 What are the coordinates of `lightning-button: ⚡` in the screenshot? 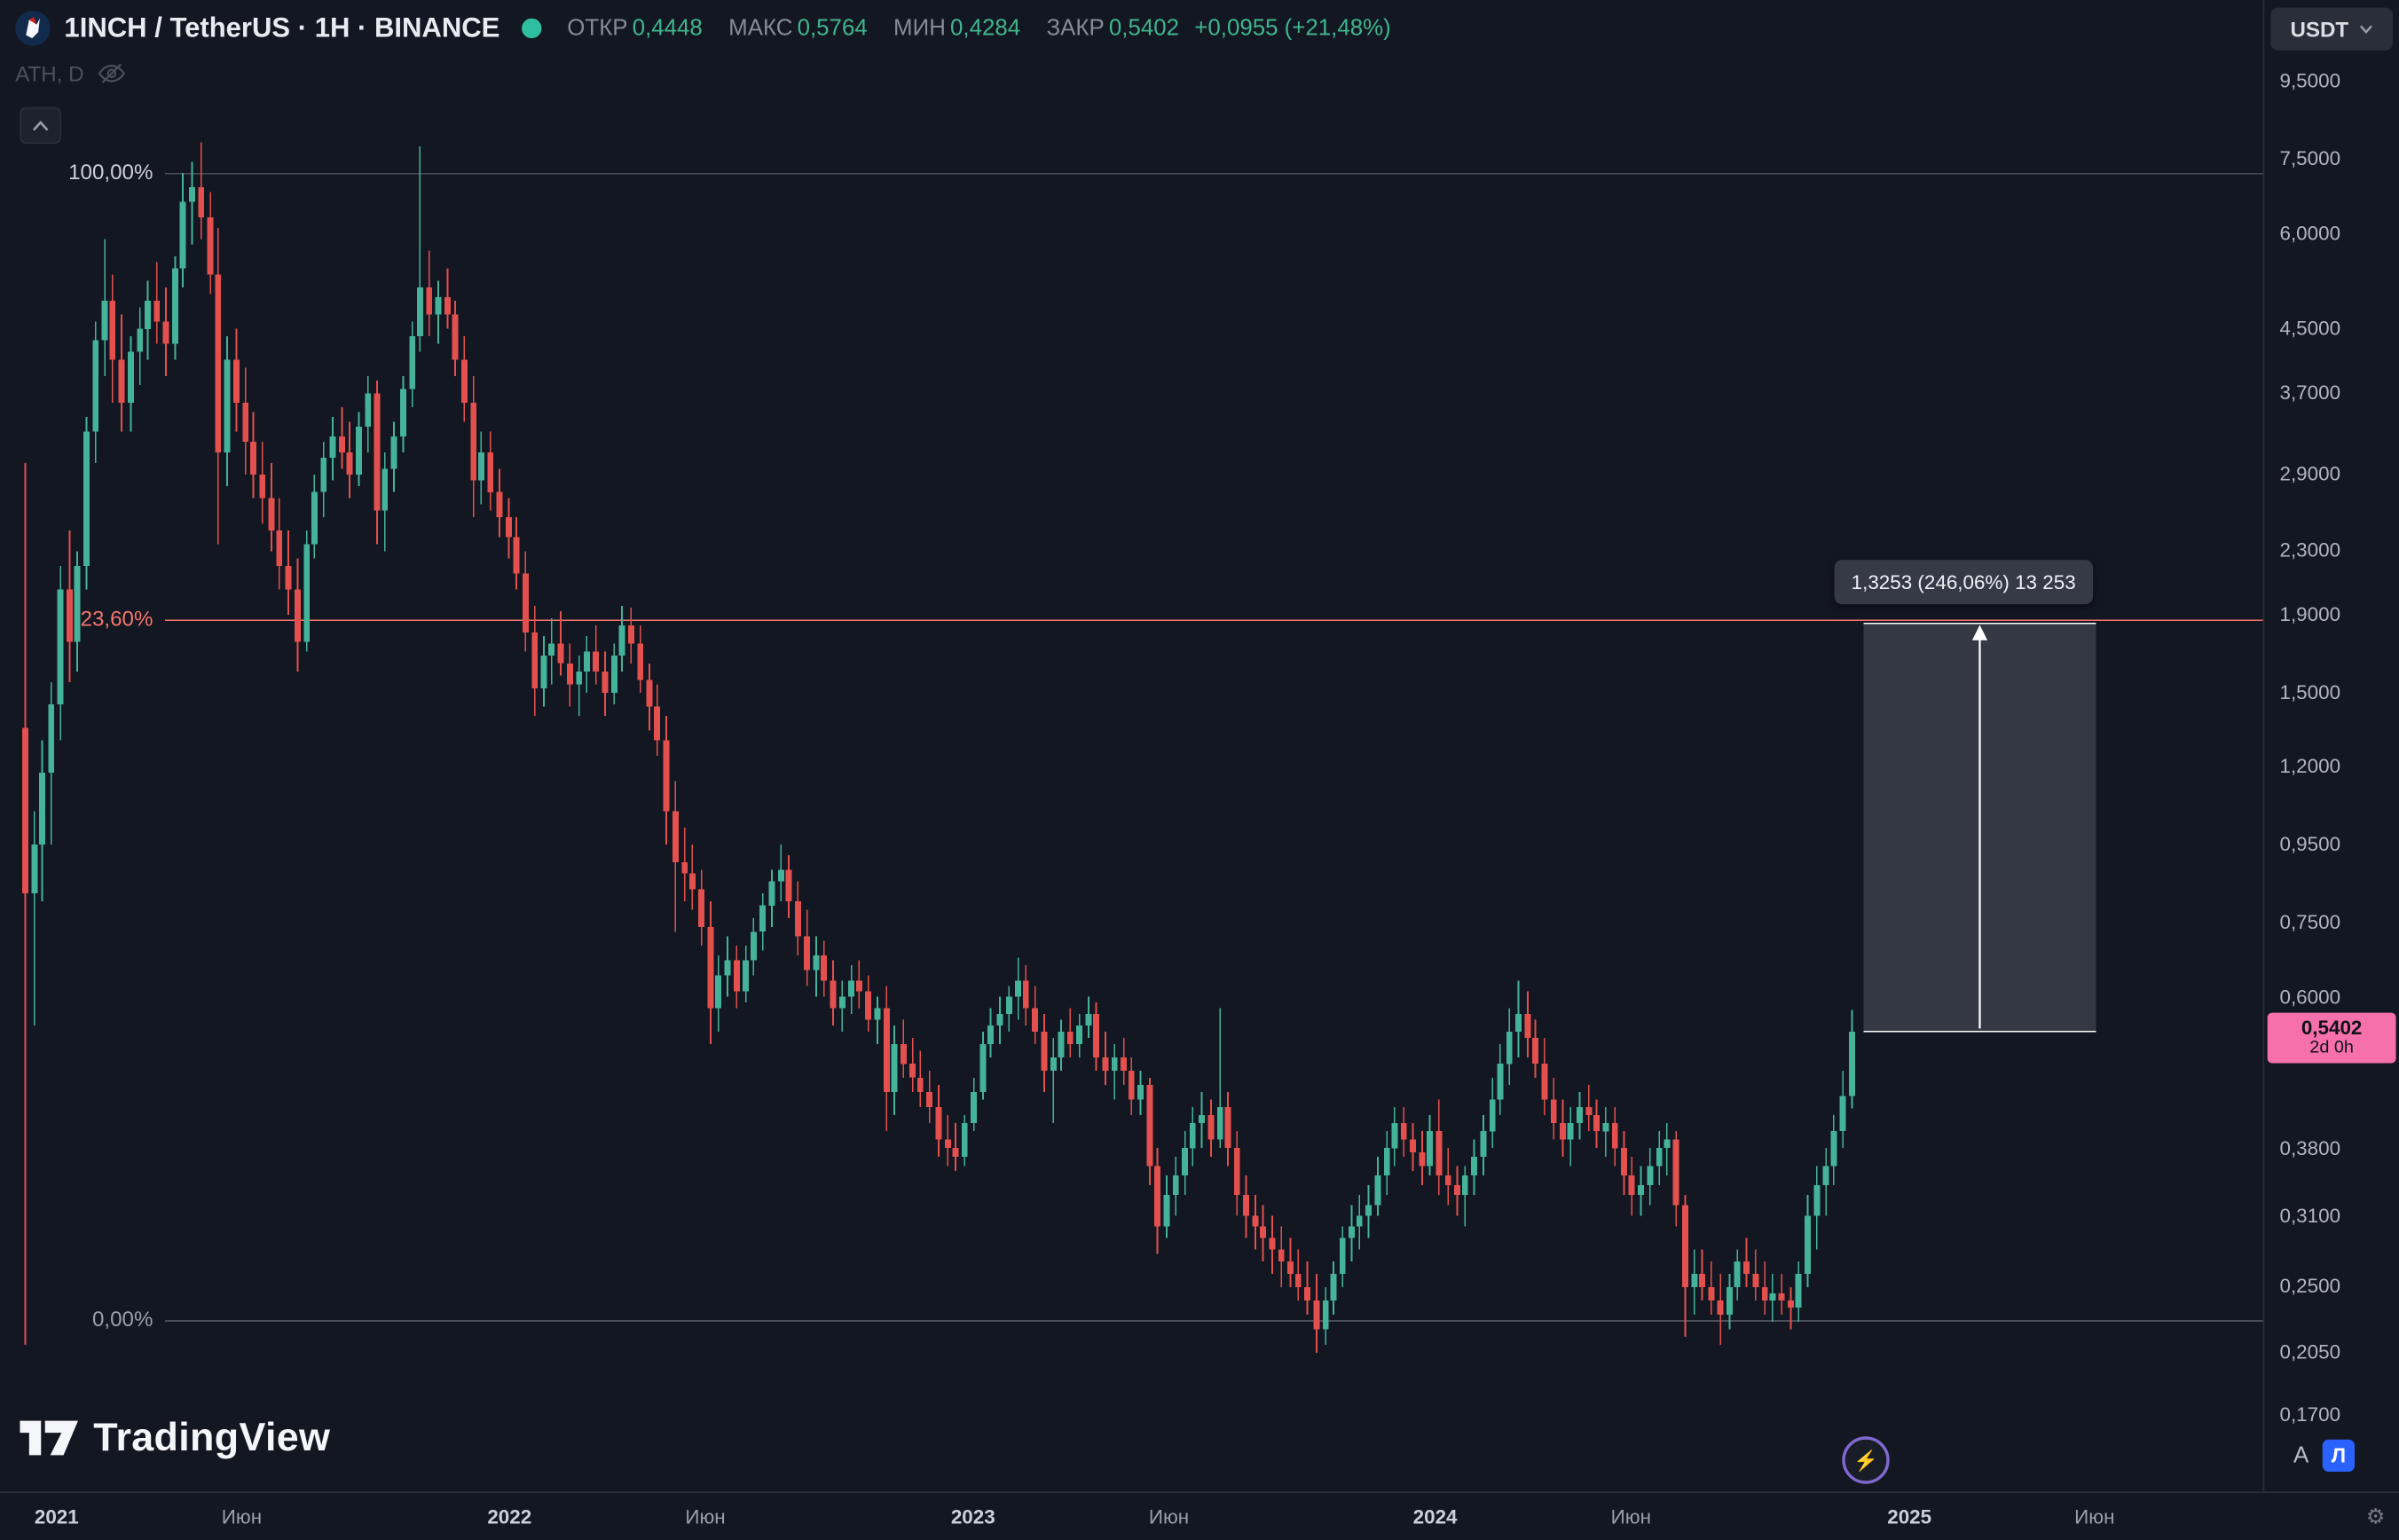 It's located at (1866, 1460).